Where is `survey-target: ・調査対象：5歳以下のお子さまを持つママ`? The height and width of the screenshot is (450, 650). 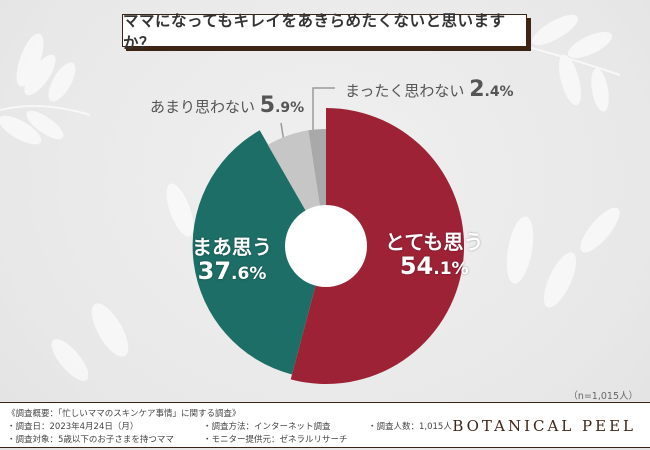
survey-target: ・調査対象：5歳以下のお子さまを持つママ is located at coordinates (90, 440).